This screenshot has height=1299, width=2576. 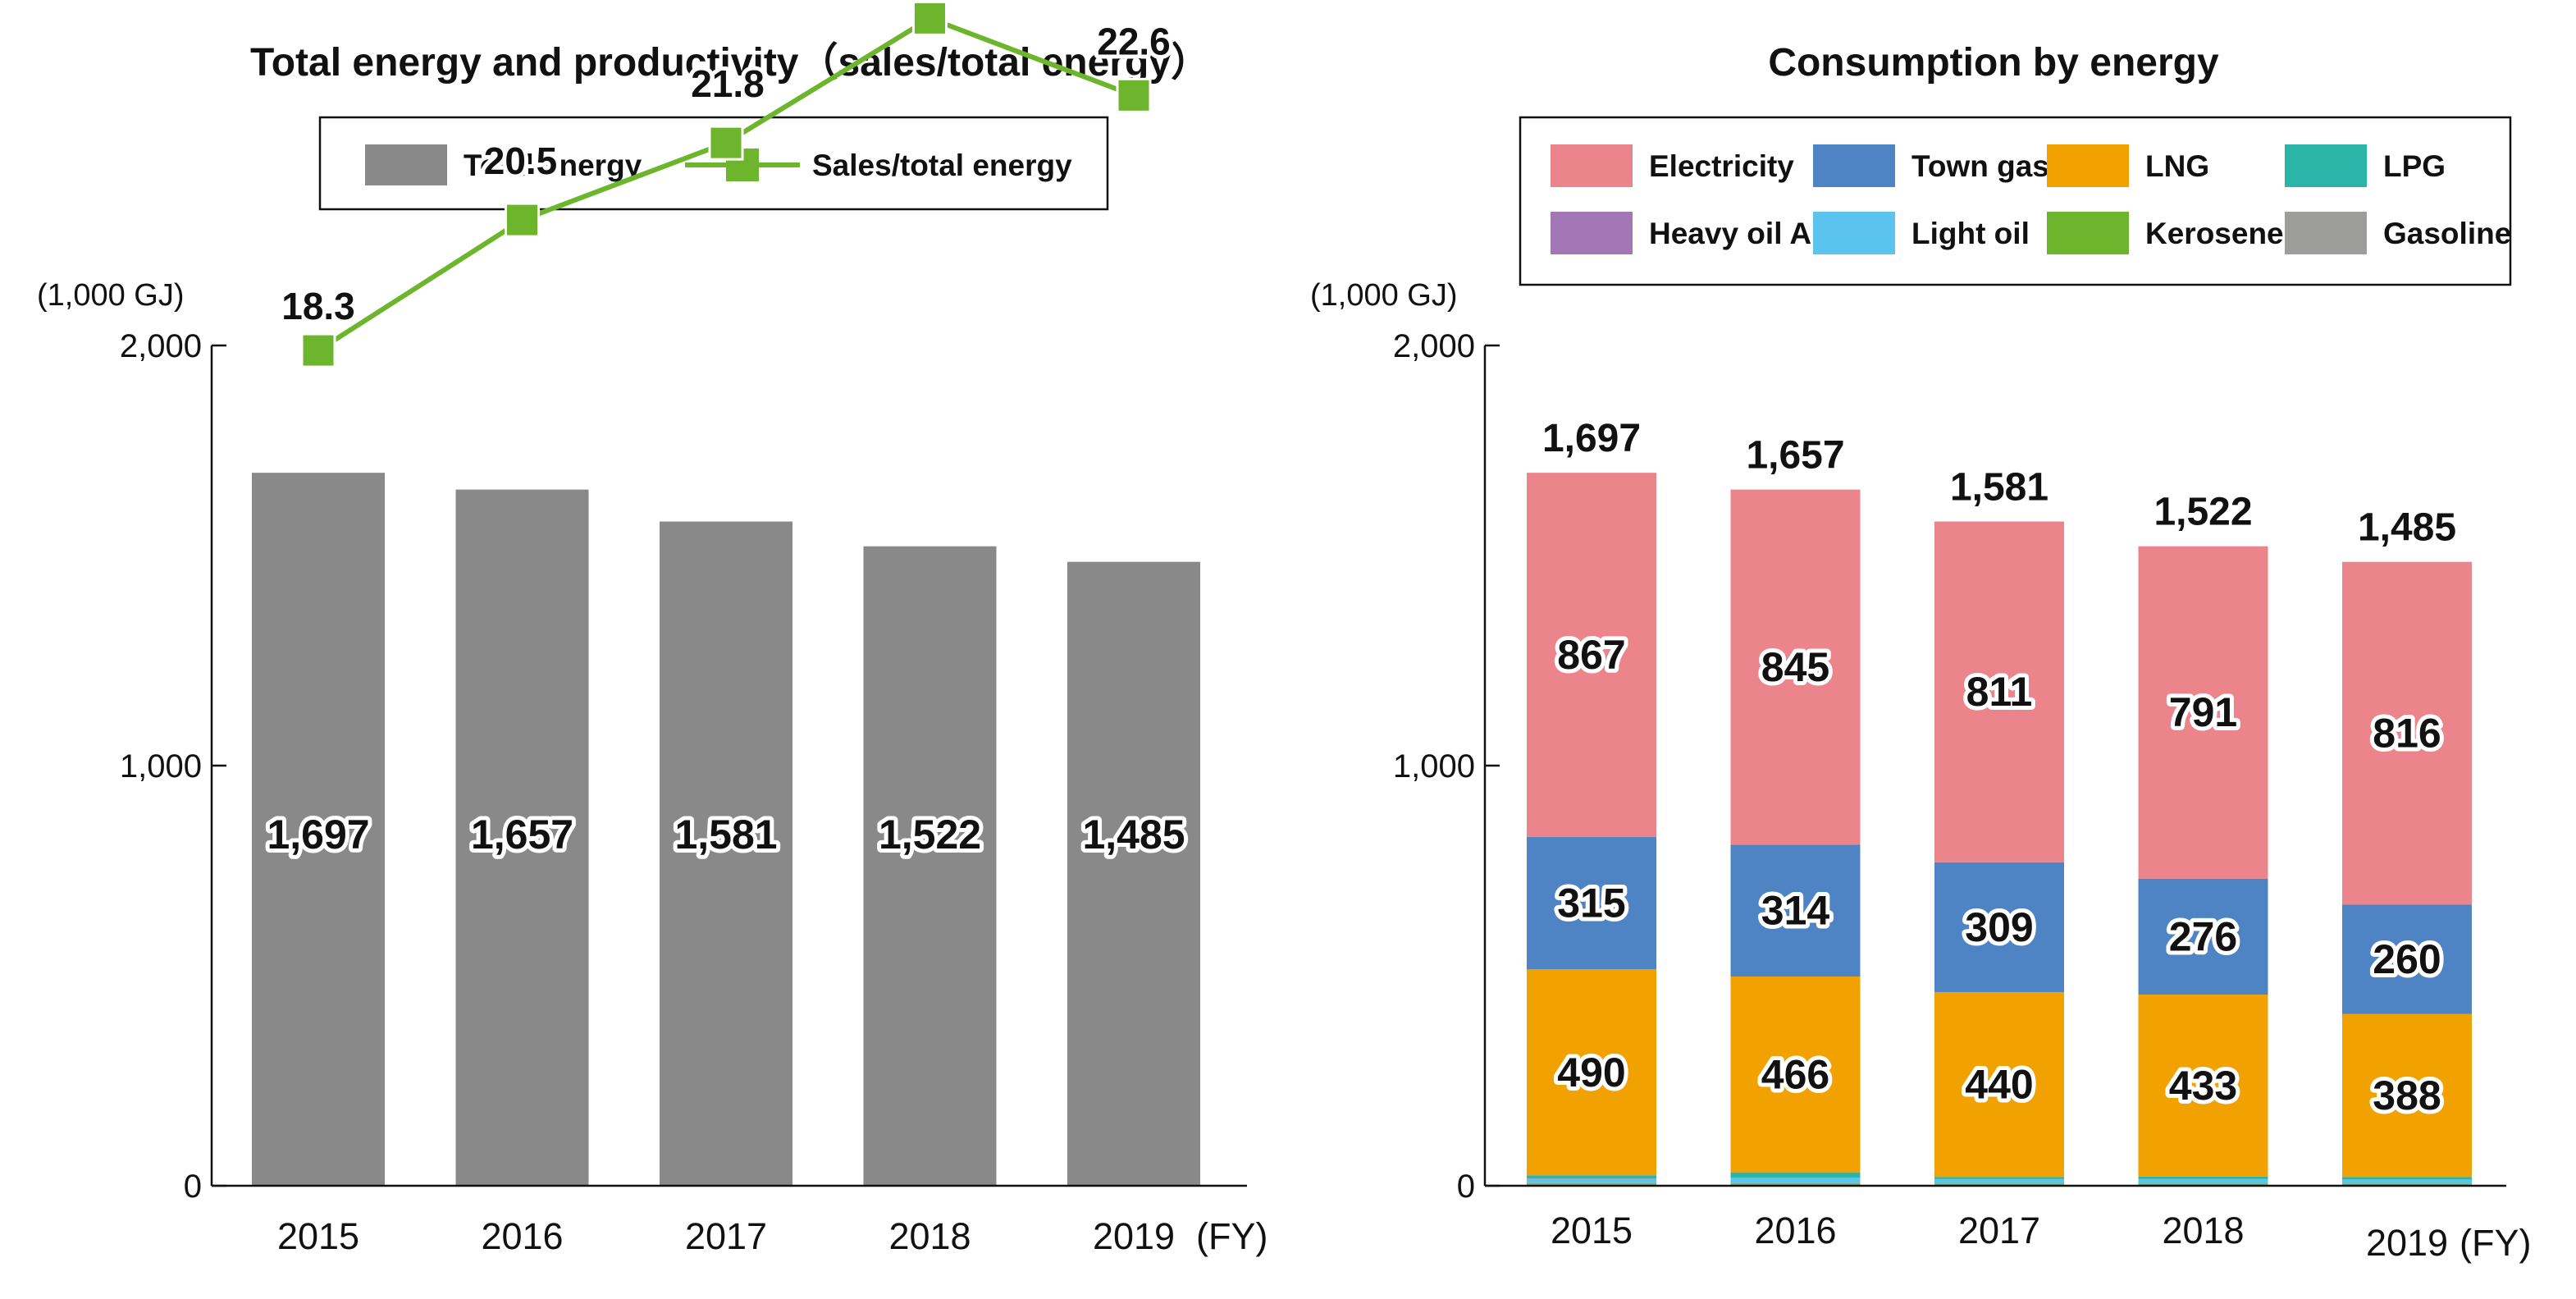 I want to click on segment-electricity-label: 811, so click(x=2000, y=692).